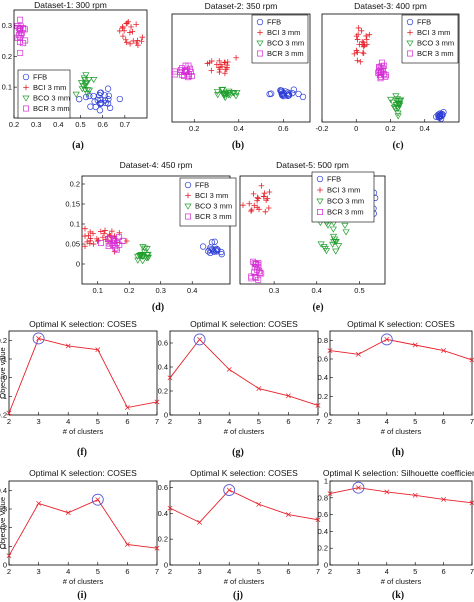 This screenshot has height=602, width=474. What do you see at coordinates (83, 375) in the screenshot?
I see `panel-f-line` at bounding box center [83, 375].